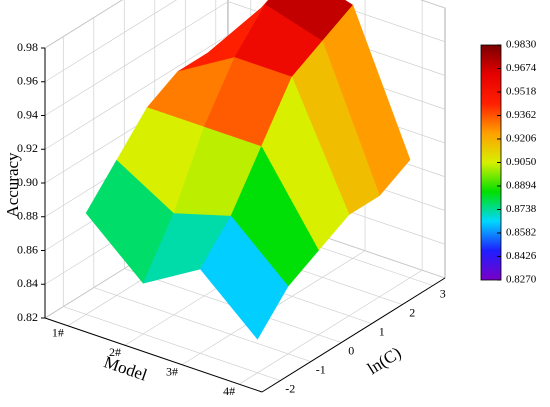  What do you see at coordinates (351, 350) in the screenshot?
I see `y-tick-label: 0` at bounding box center [351, 350].